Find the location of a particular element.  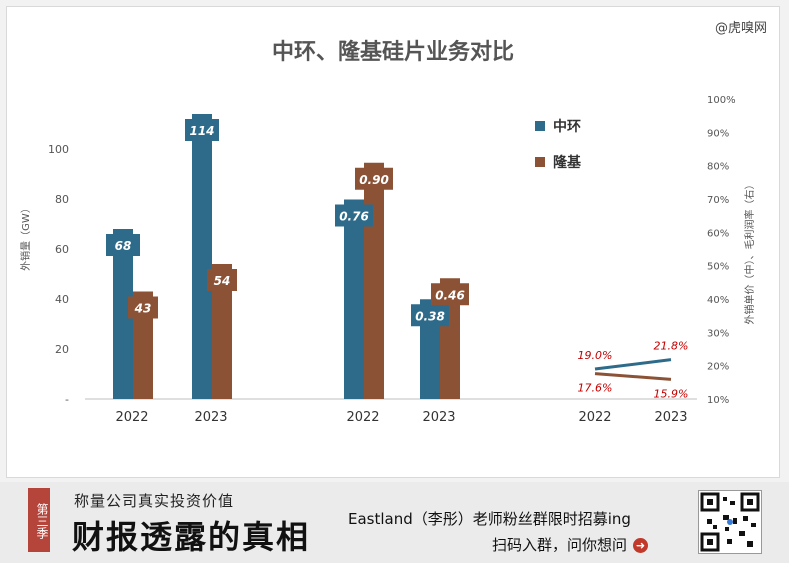

data-label: 54 is located at coordinates (222, 281).